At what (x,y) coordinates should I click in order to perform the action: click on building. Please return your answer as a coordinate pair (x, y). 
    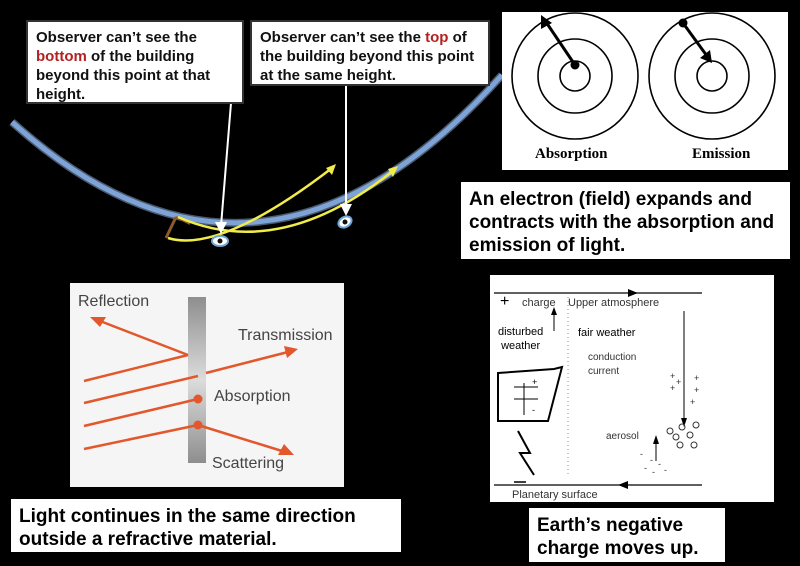
    Looking at the image, I should click on (171, 227).